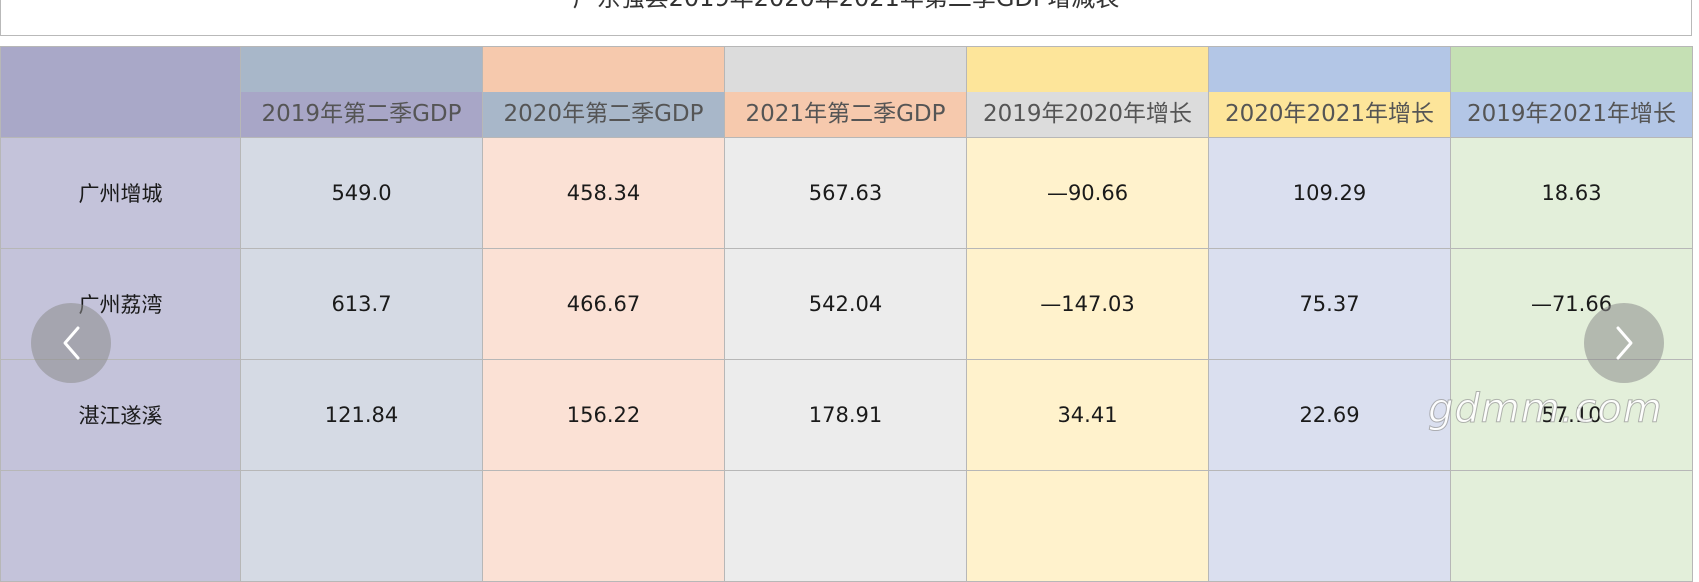 The height and width of the screenshot is (582, 1699). I want to click on data-cell: 567.63, so click(845, 193).